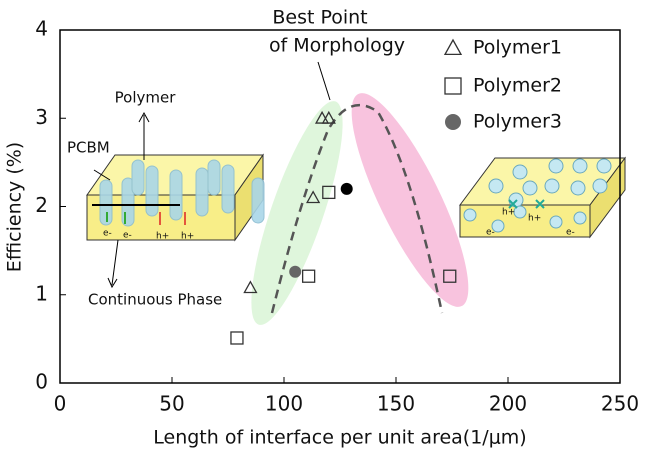 Image resolution: width=647 pixels, height=458 pixels. Describe the element at coordinates (15, 207) in the screenshot. I see `y-axis-label: Efficiency (%)` at that location.